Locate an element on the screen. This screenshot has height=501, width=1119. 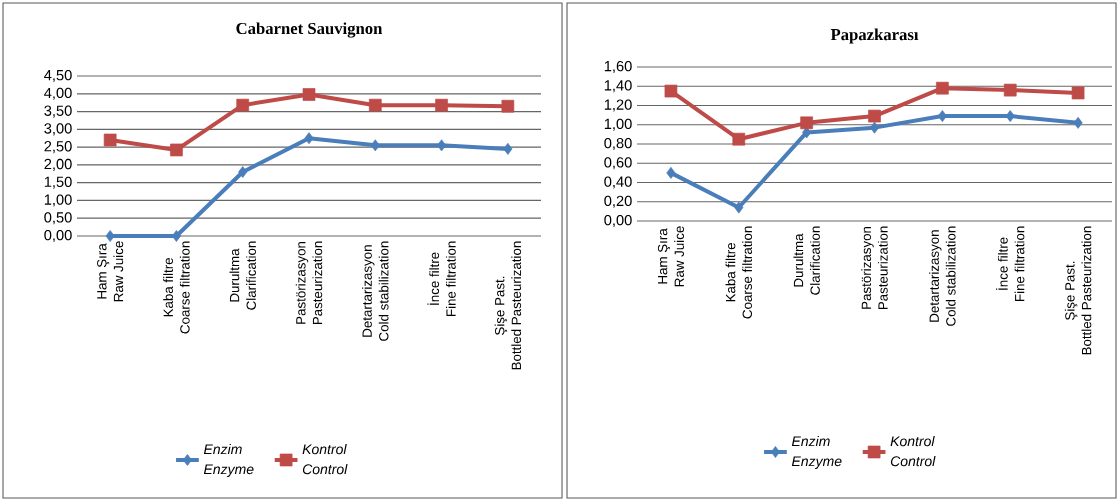
y-tick-label: 0,40 is located at coordinates (618, 182).